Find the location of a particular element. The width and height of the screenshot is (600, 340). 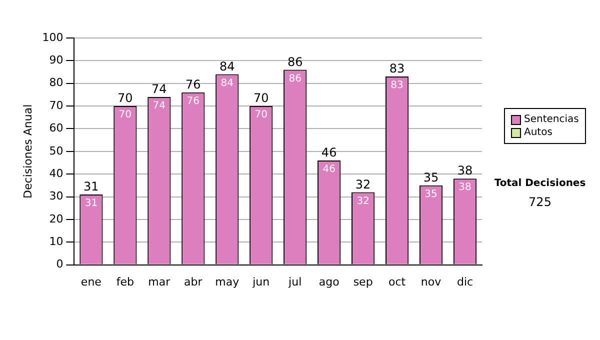

total-label: 76 is located at coordinates (193, 85).